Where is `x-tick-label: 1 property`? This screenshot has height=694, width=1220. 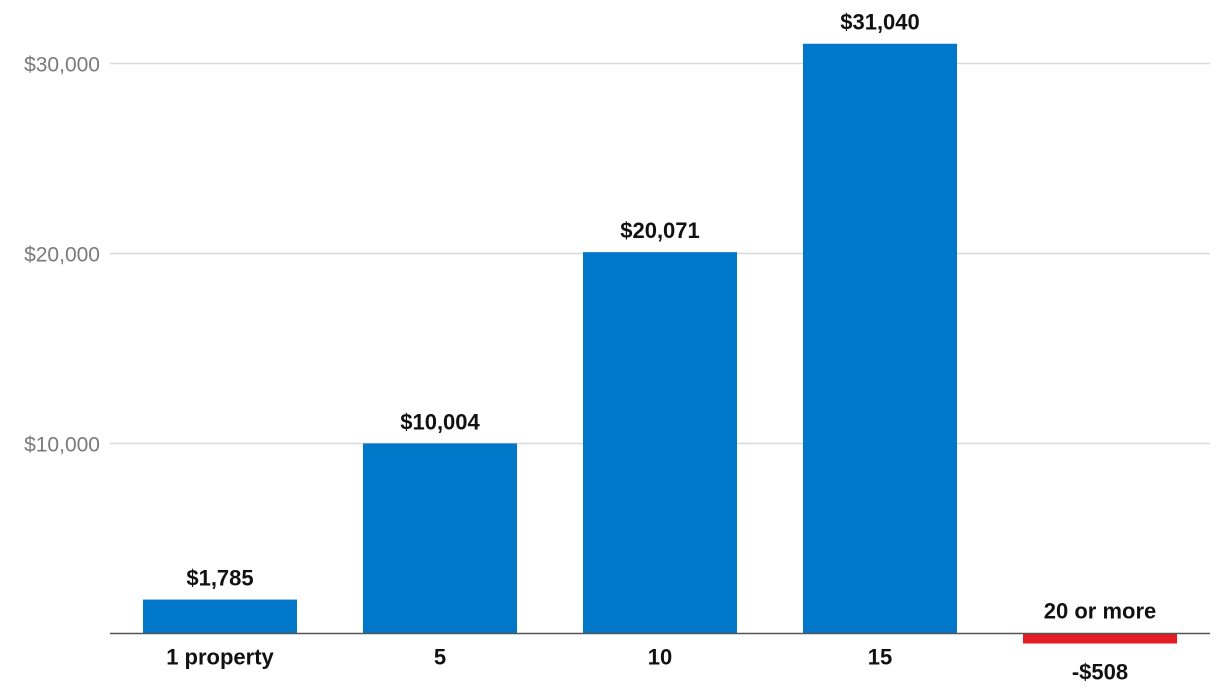 x-tick-label: 1 property is located at coordinates (220, 657).